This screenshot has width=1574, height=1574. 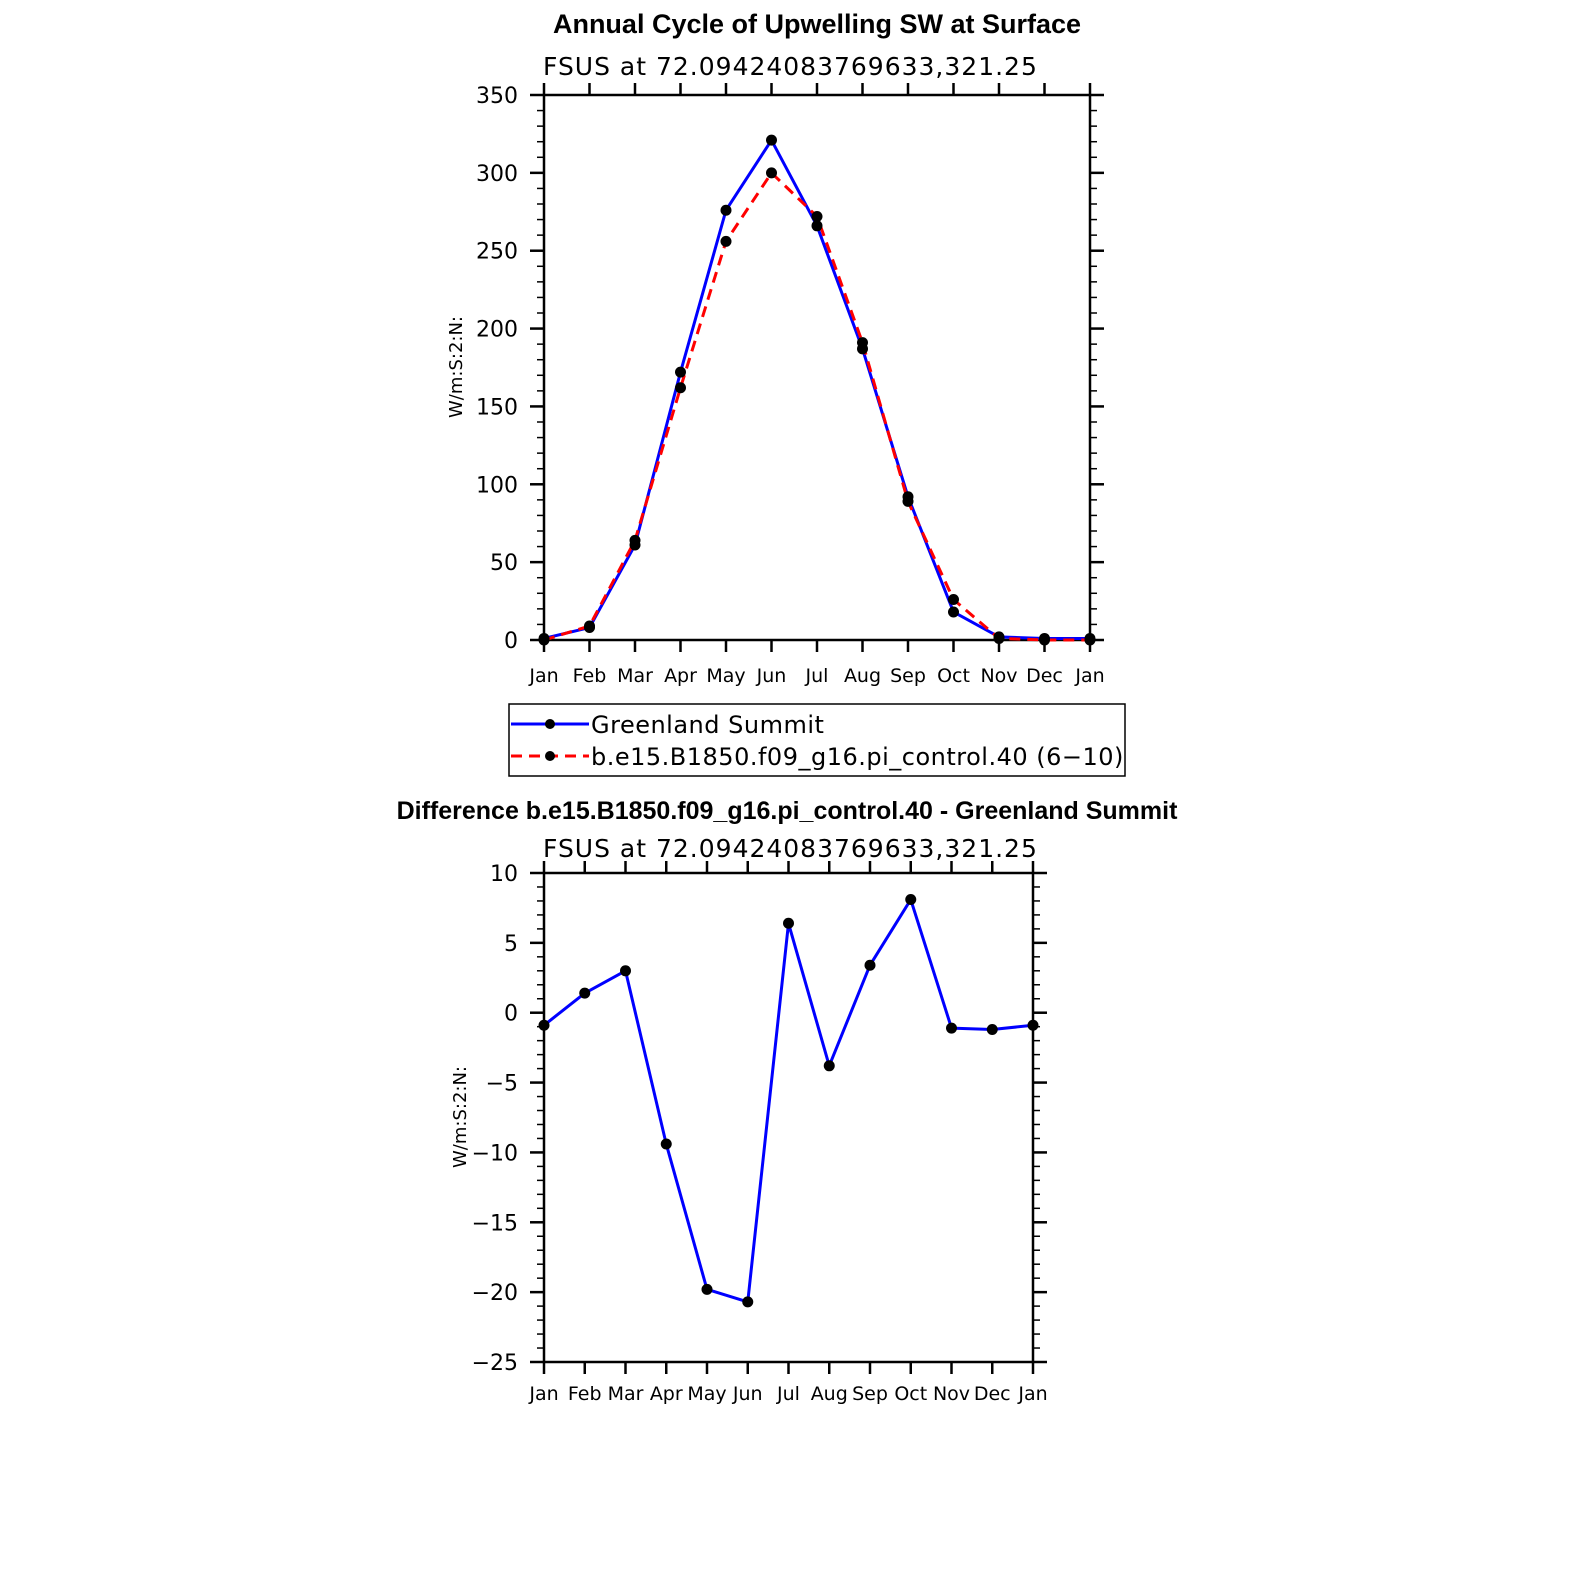 I want to click on legend-box, so click(x=817, y=740).